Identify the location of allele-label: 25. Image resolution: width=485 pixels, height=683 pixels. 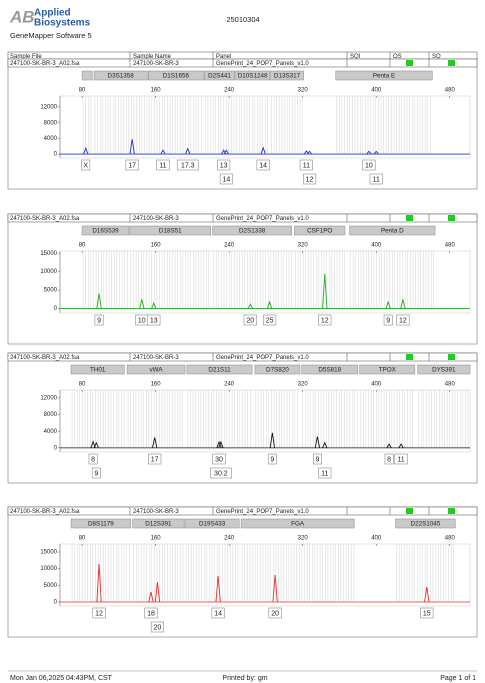
(270, 320).